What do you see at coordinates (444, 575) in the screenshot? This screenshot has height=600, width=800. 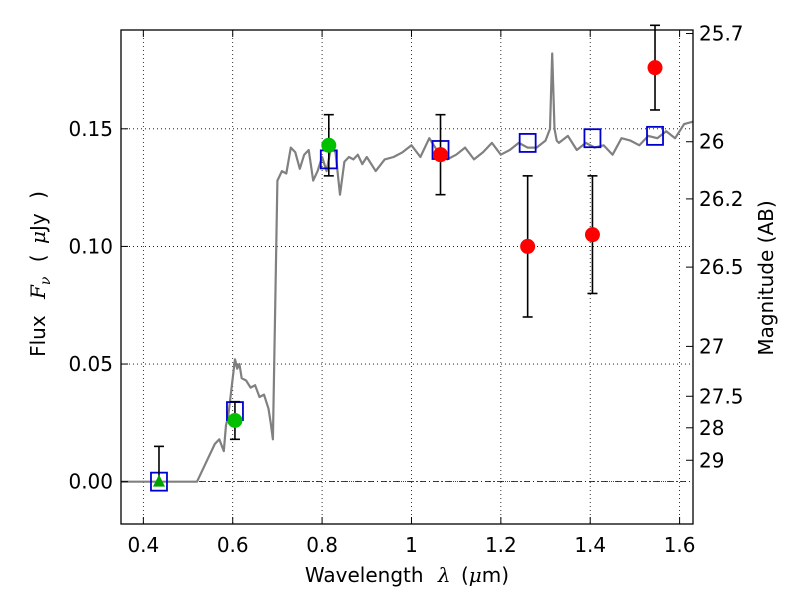 I see `x-axis-label-symbol: λ` at bounding box center [444, 575].